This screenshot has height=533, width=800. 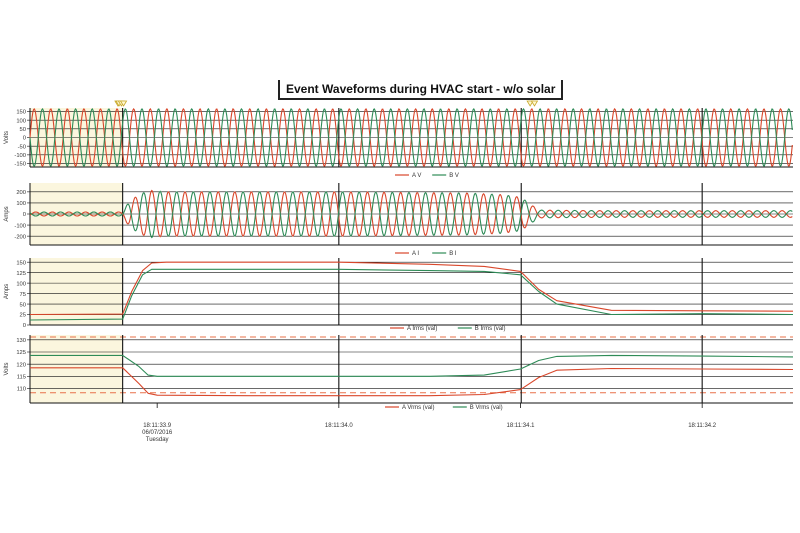 What do you see at coordinates (453, 254) in the screenshot?
I see `legend-label: B I` at bounding box center [453, 254].